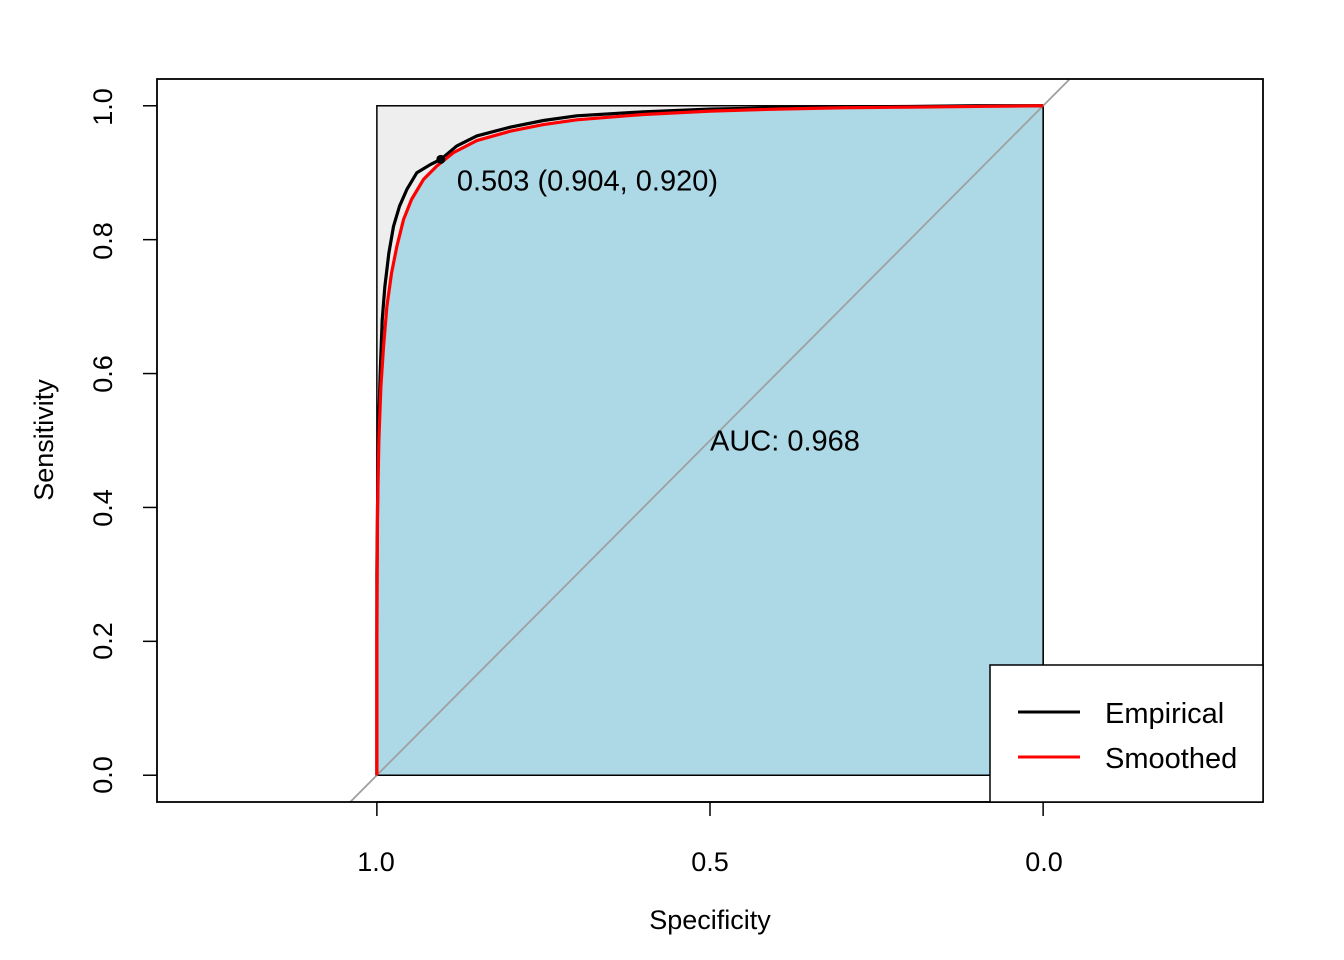 The image size is (1344, 960). I want to click on y-tick-label: 0.4, so click(103, 508).